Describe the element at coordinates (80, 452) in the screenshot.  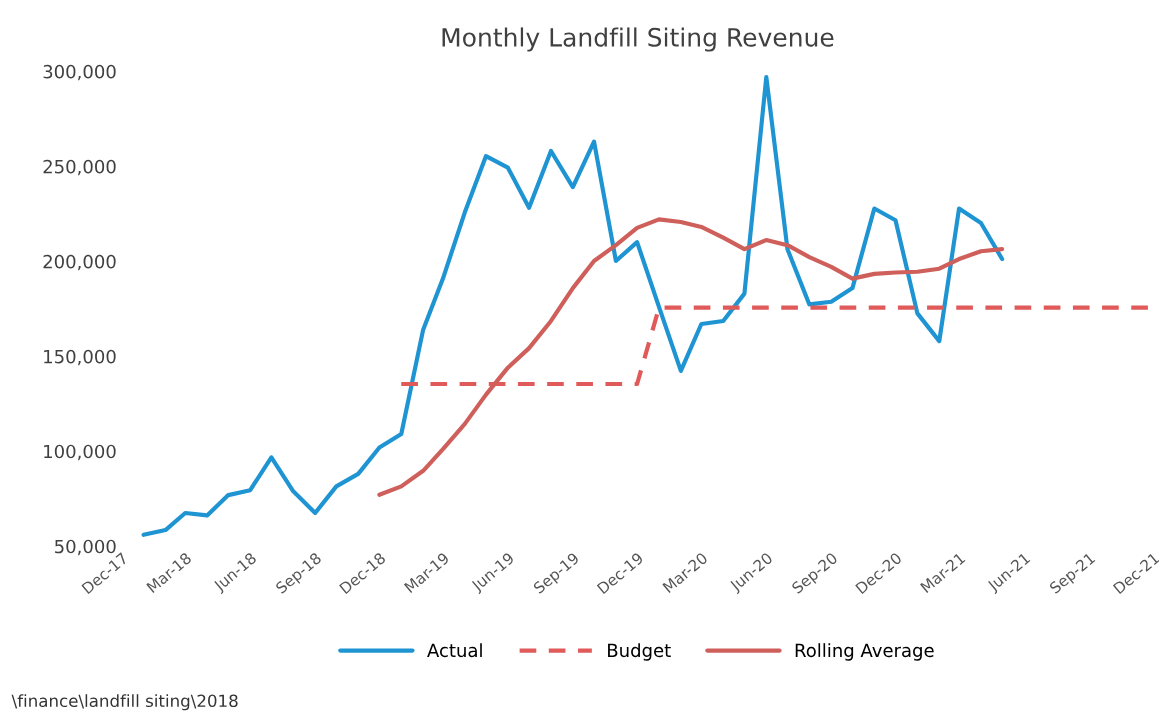
I see `y-tick-label: 100,000` at that location.